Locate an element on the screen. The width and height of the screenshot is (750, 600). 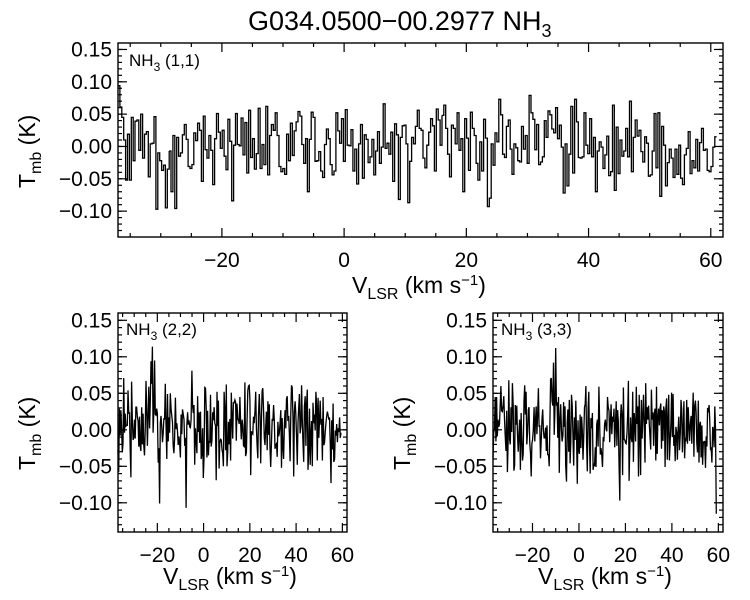
panel-label: NH3 (3,3) is located at coordinates (536, 331).